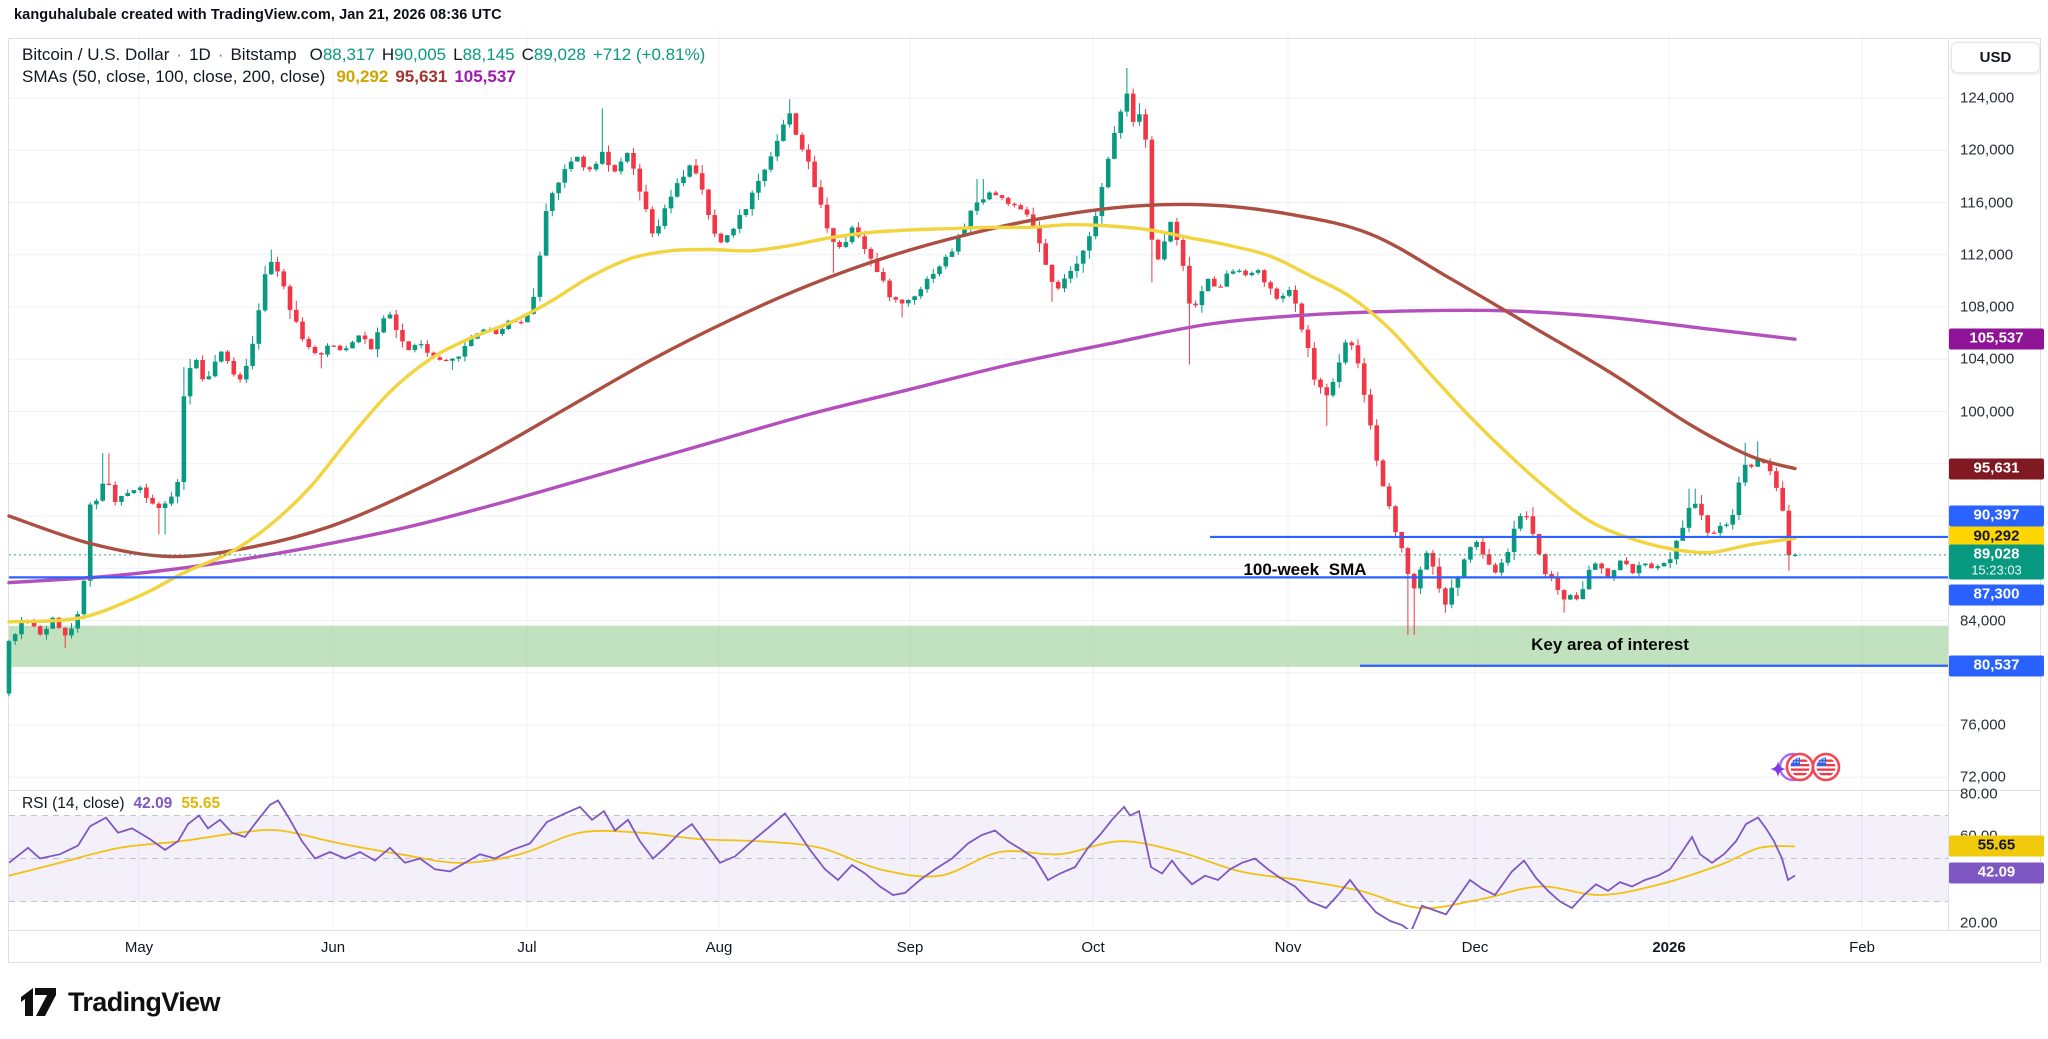 The height and width of the screenshot is (1039, 2048). I want to click on economic-events-marker, so click(1805, 767).